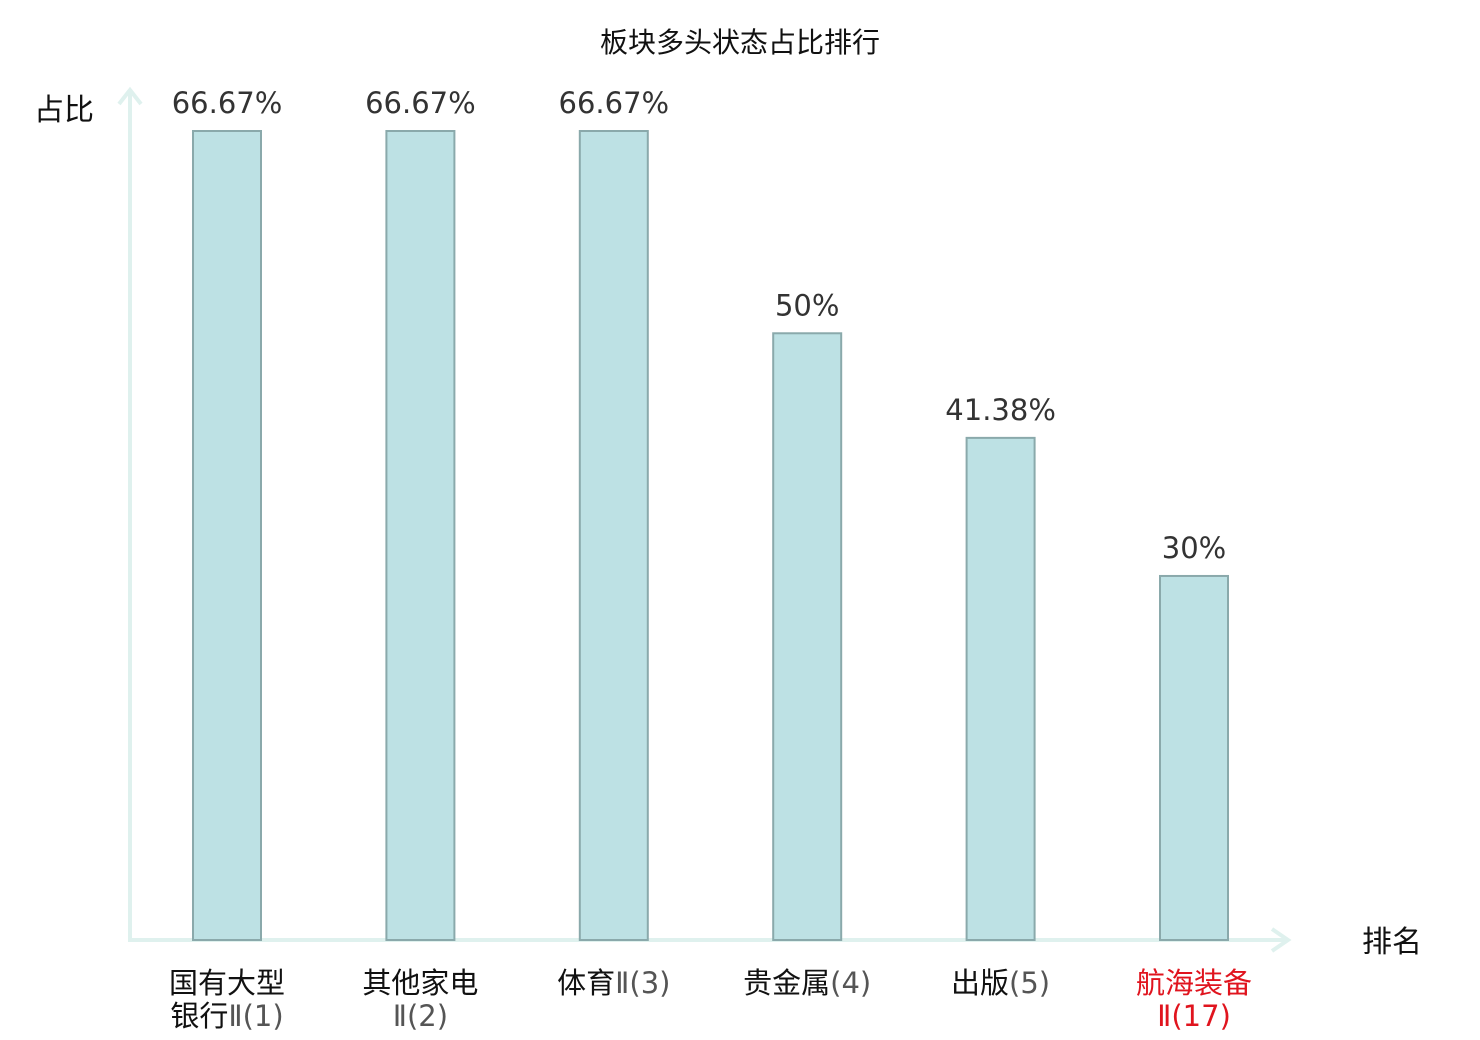  Describe the element at coordinates (255, 1016) in the screenshot. I see `category-rank: Ⅱ(1)` at that location.